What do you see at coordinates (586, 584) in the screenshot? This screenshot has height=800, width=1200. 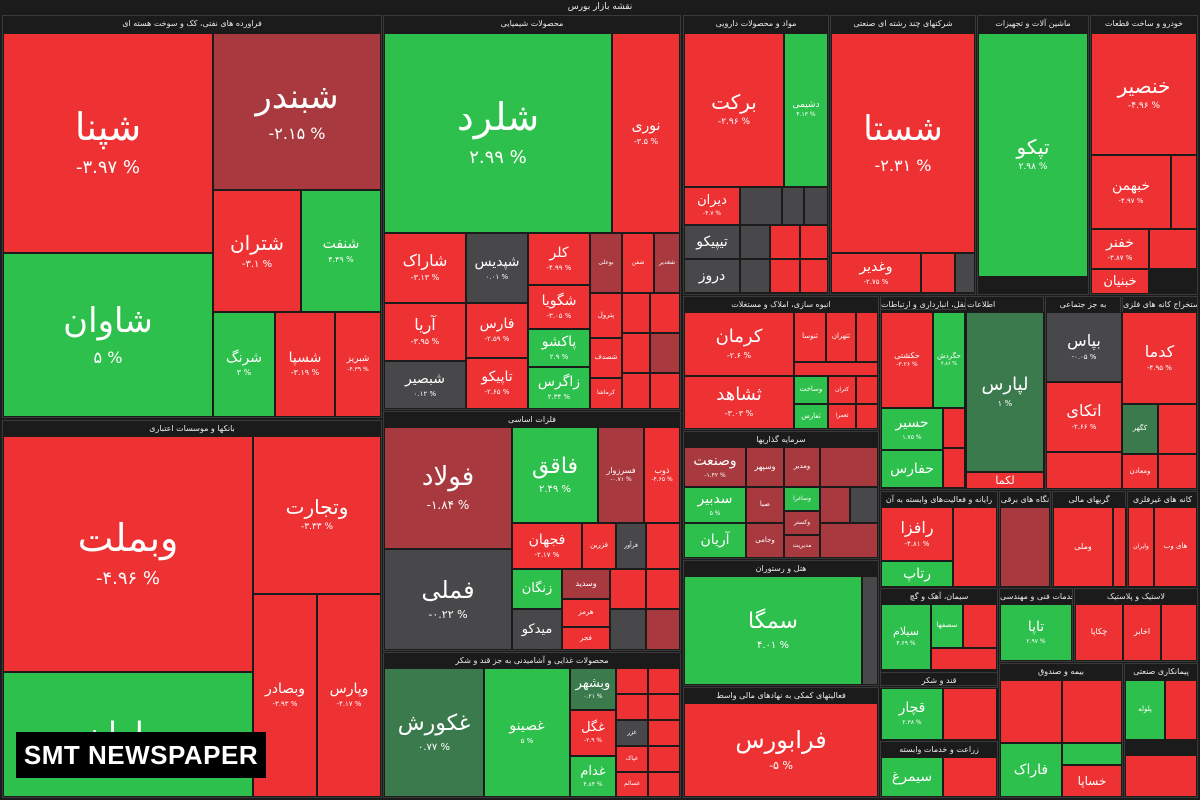 I see `stock-tile: وسدید` at bounding box center [586, 584].